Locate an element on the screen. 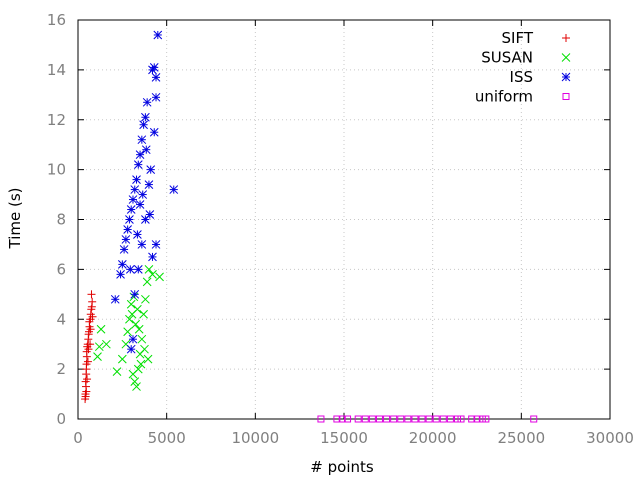 This screenshot has width=640, height=480. y-tick-label: 6 is located at coordinates (61, 269).